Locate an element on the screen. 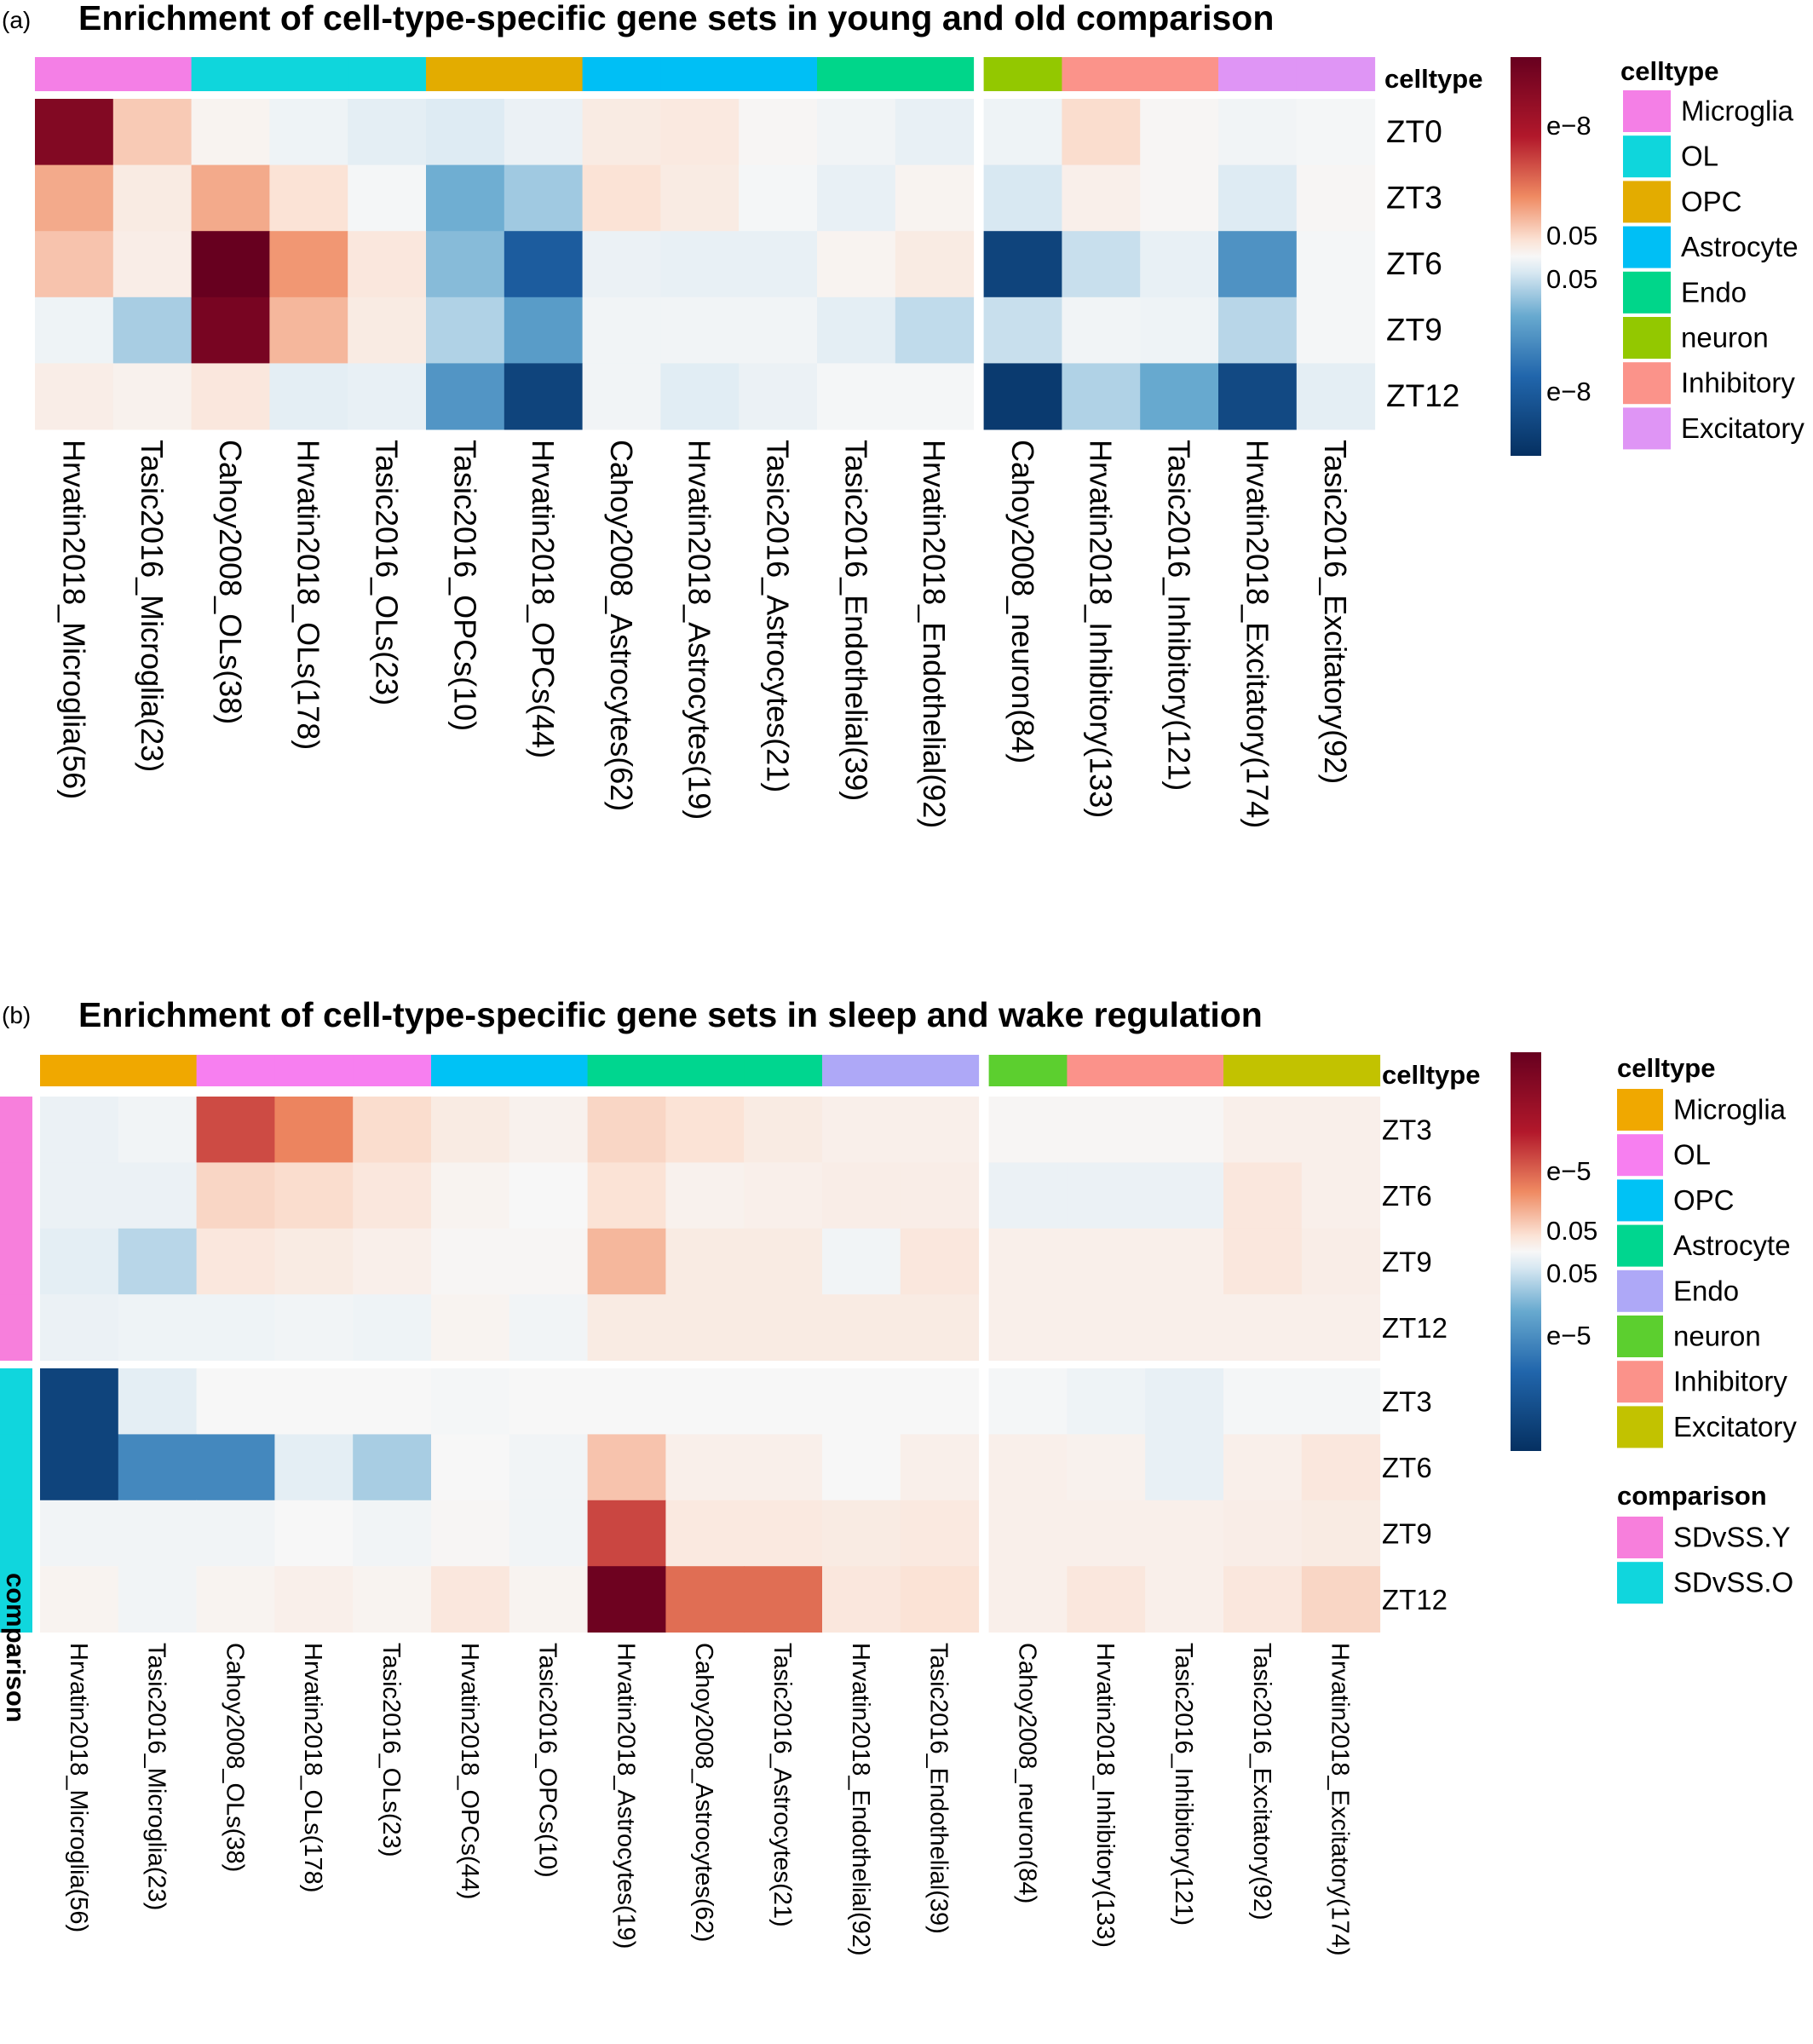 This screenshot has height=2044, width=1813. panel-b-celltype-header: celltype is located at coordinates (1431, 1075).